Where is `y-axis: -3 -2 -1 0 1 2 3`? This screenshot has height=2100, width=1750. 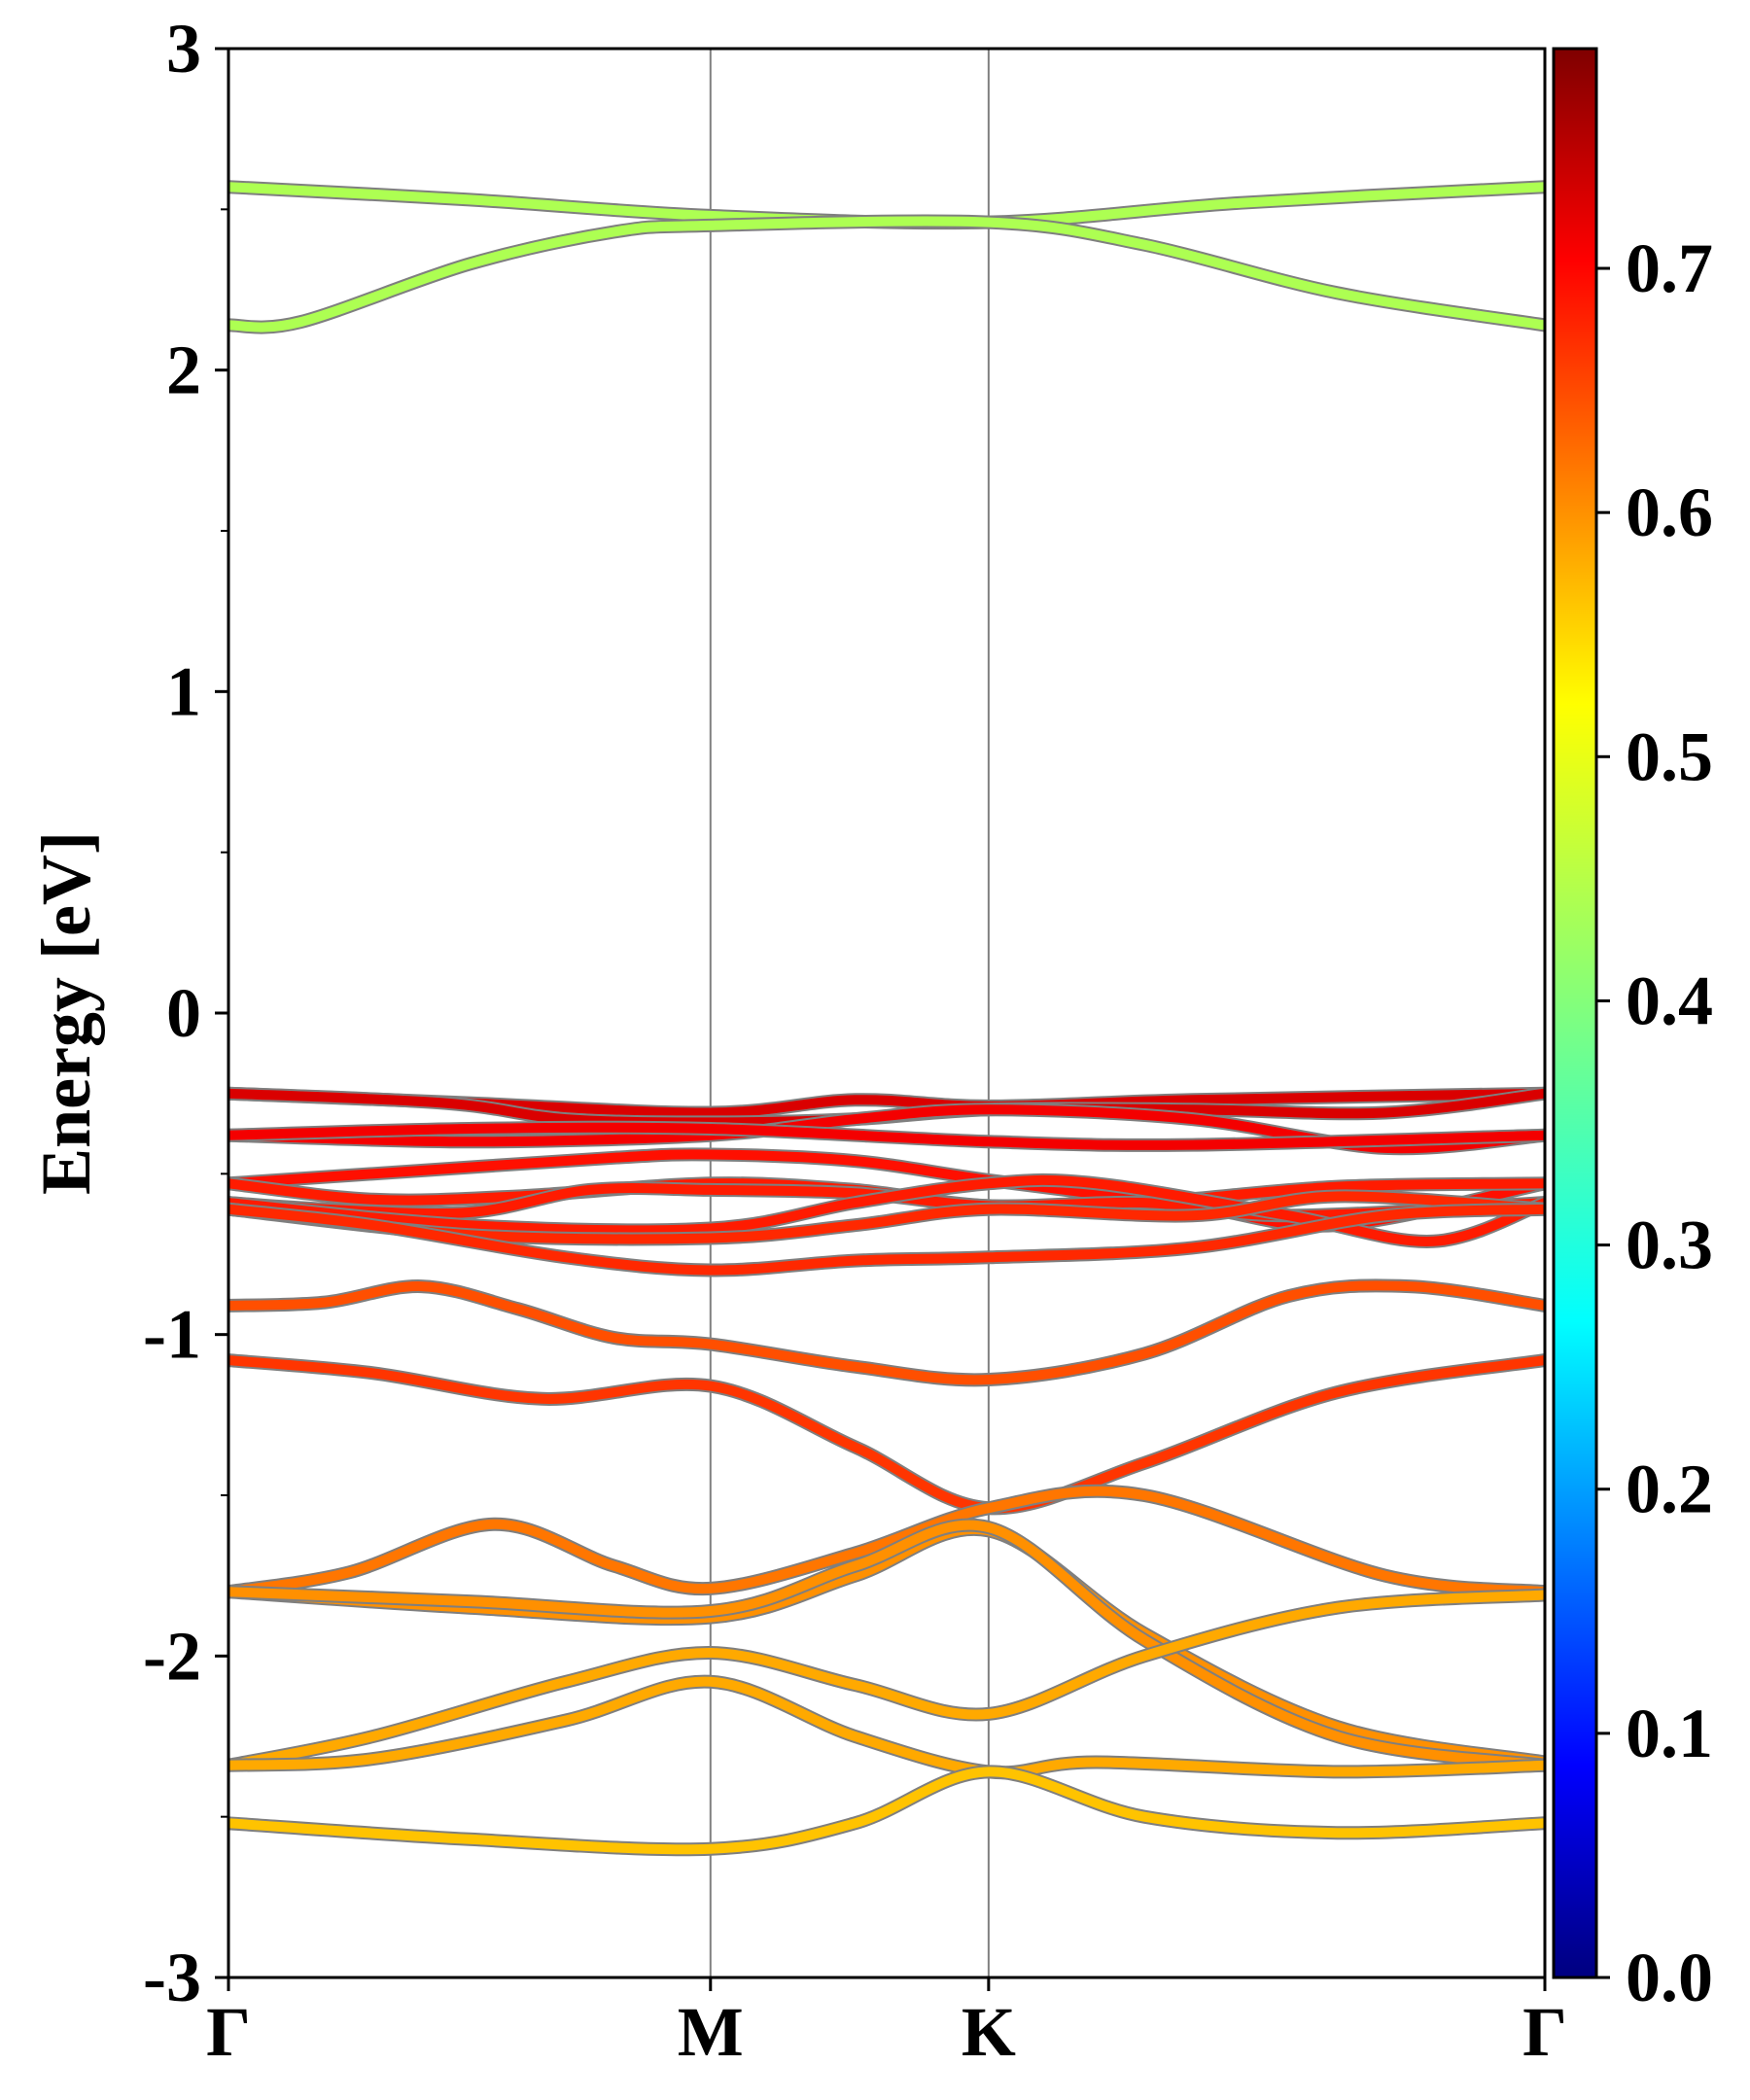
y-axis: -3 -2 -1 0 1 2 3 is located at coordinates (185, 1013).